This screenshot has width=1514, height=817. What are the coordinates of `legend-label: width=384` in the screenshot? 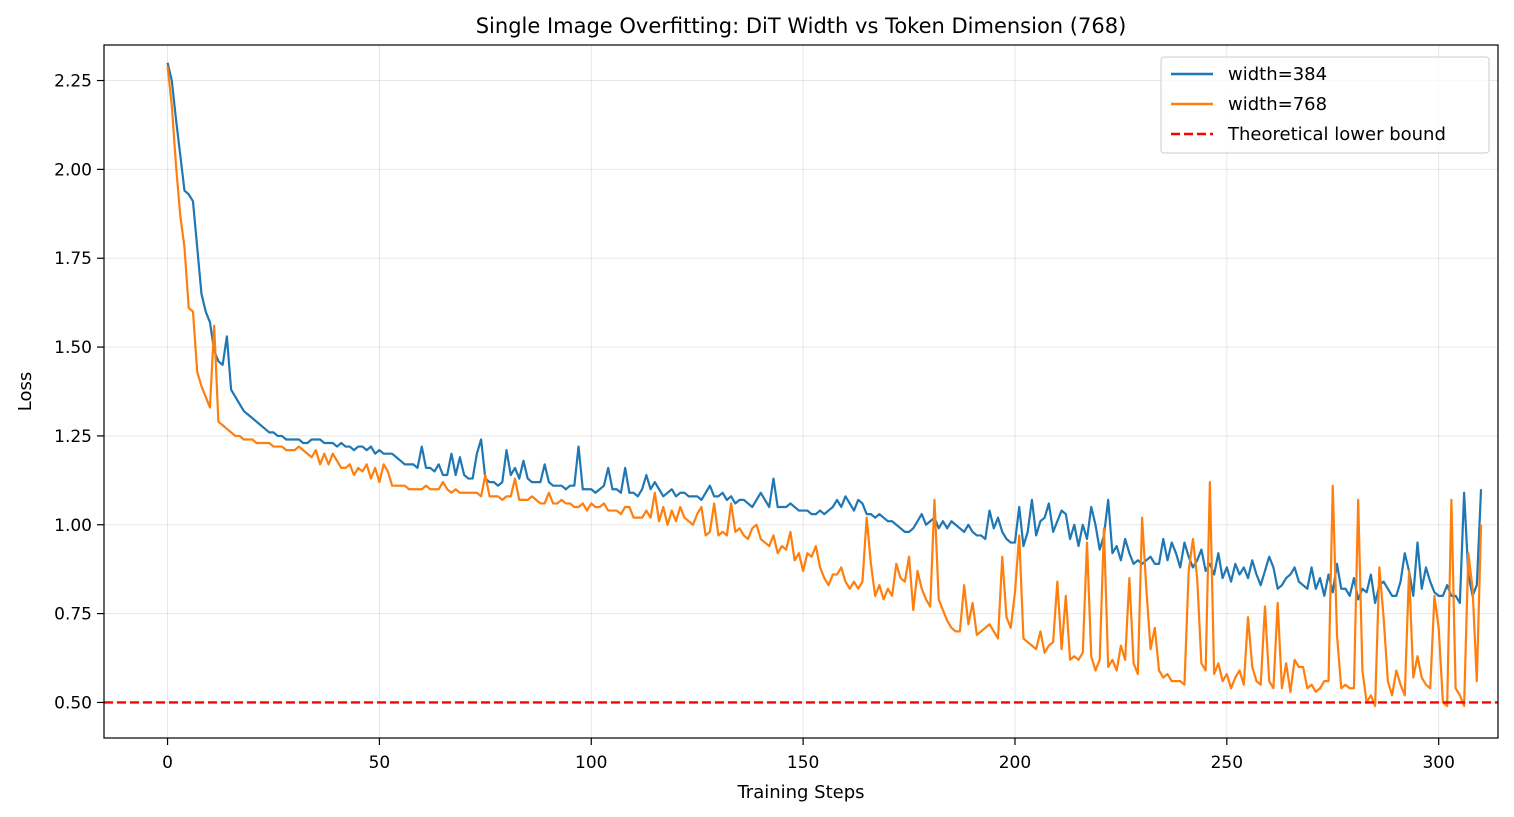 It's located at (1277, 74).